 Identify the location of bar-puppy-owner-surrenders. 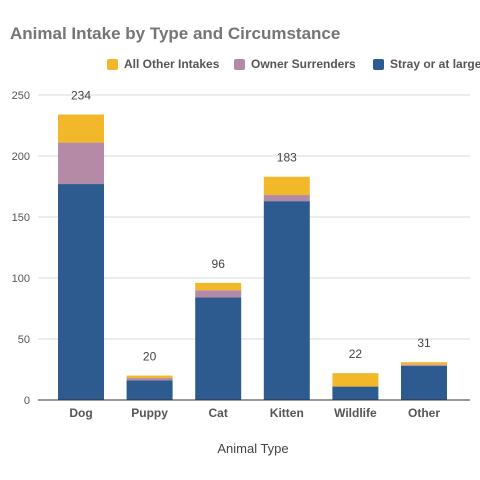
(149, 379).